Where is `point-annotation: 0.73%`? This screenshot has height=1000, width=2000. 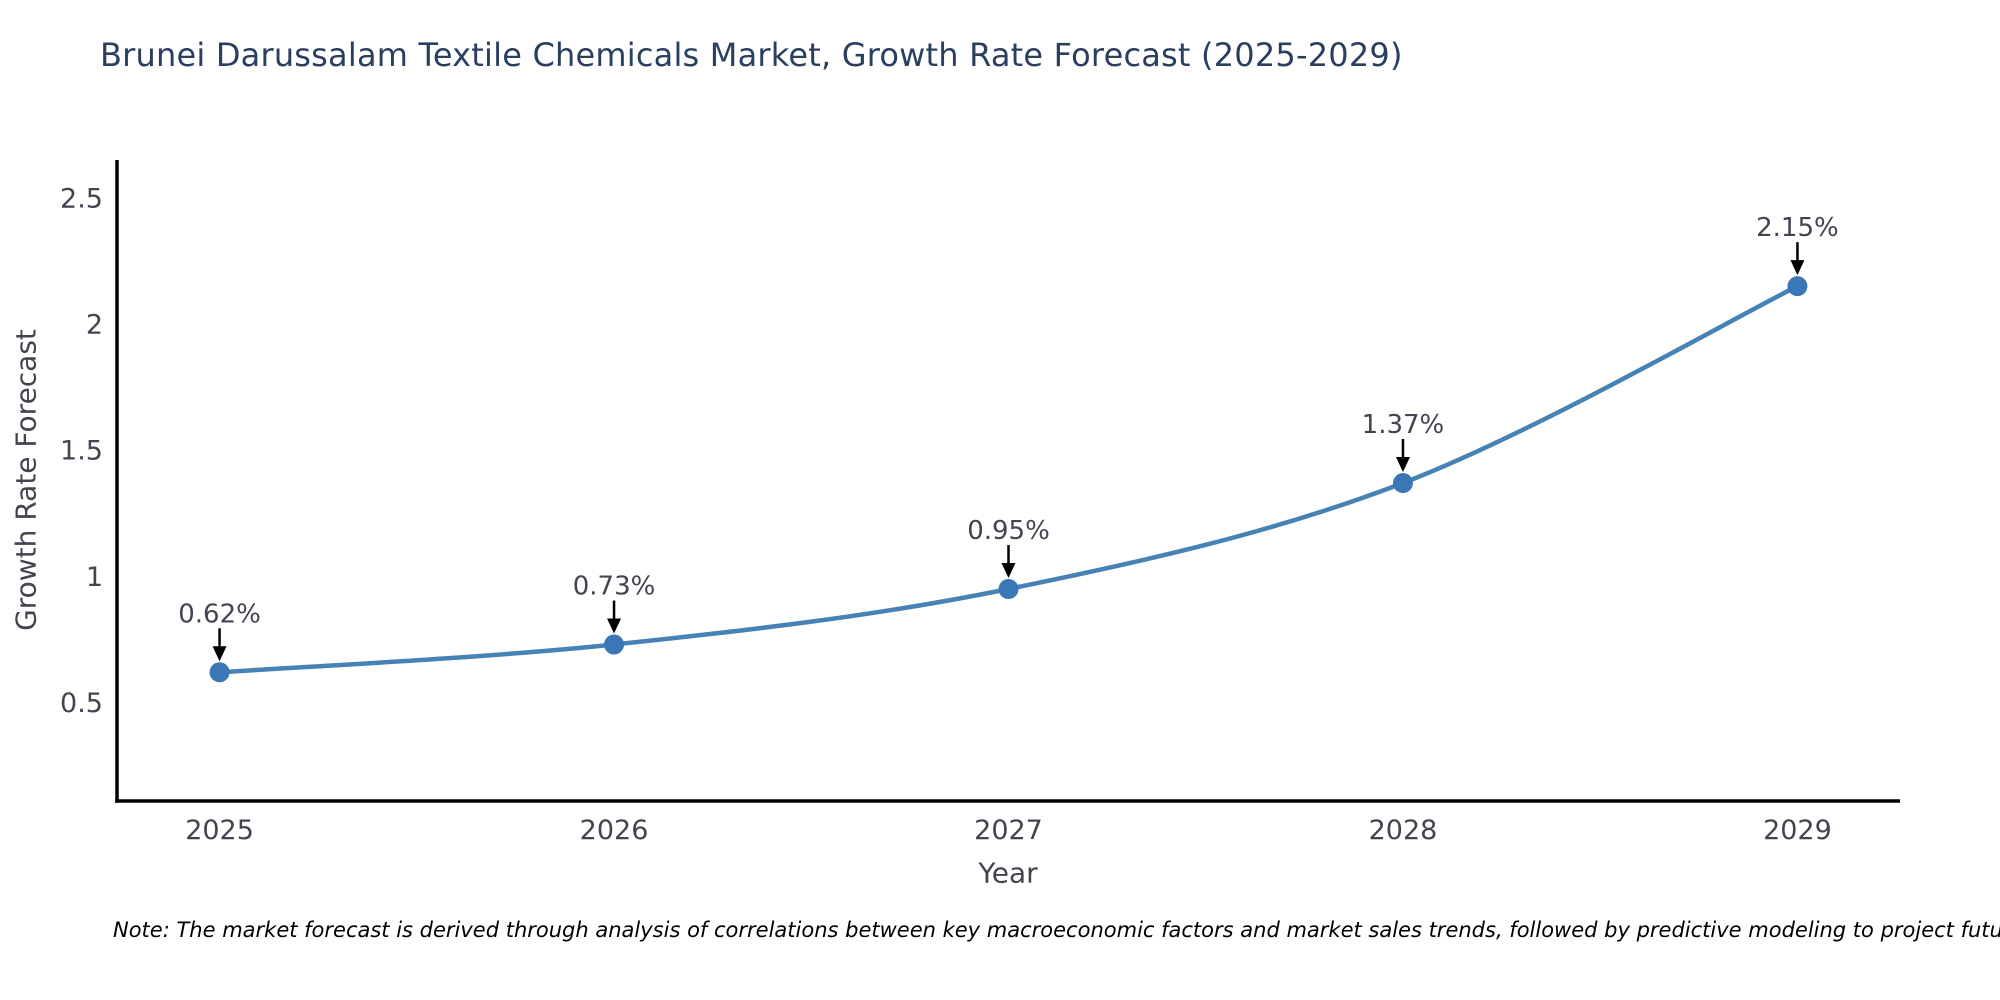 point-annotation: 0.73% is located at coordinates (614, 587).